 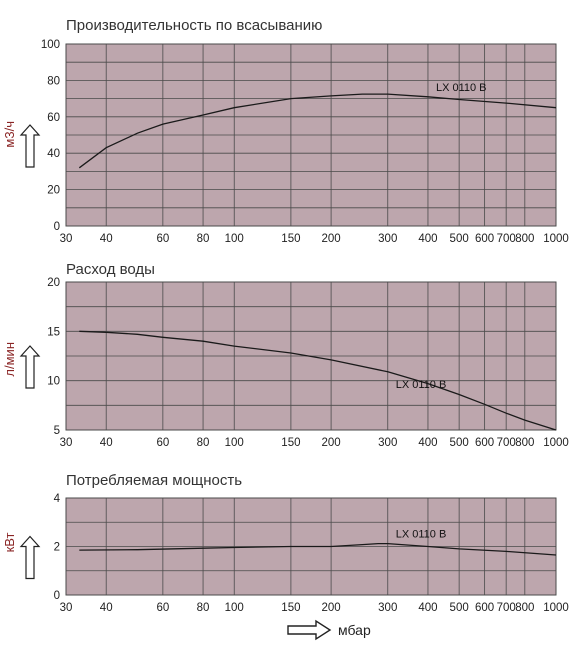 What do you see at coordinates (53, 81) in the screenshot?
I see `y-tick-label: 80` at bounding box center [53, 81].